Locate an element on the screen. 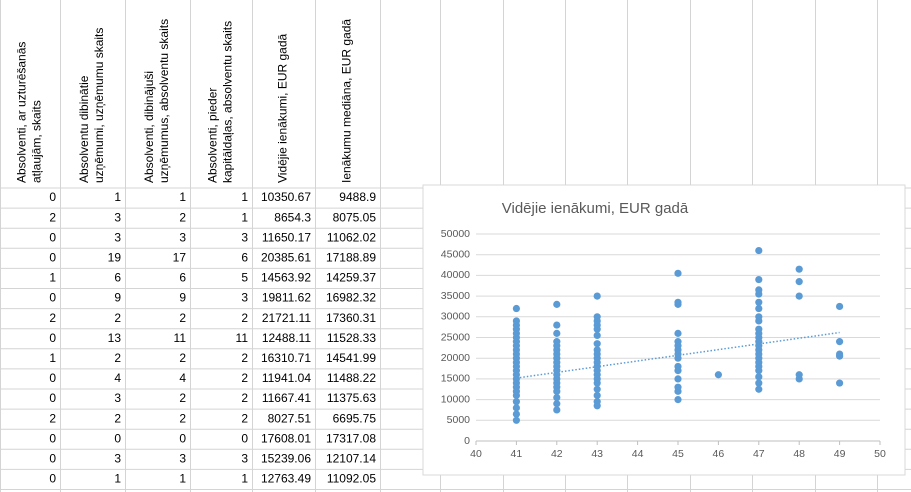 Image resolution: width=911 pixels, height=492 pixels. y-tick-label: 40000 is located at coordinates (455, 275).